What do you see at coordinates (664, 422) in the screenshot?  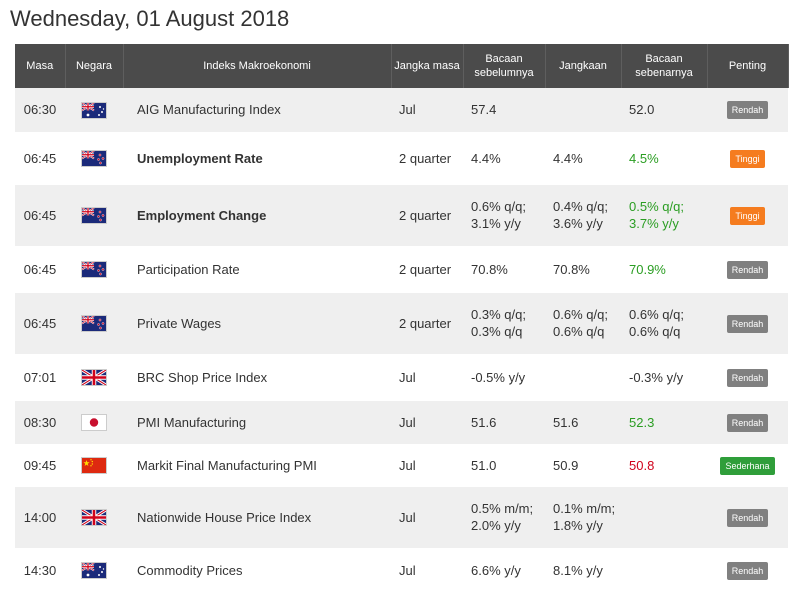 I see `actual-cell: 52.3` at bounding box center [664, 422].